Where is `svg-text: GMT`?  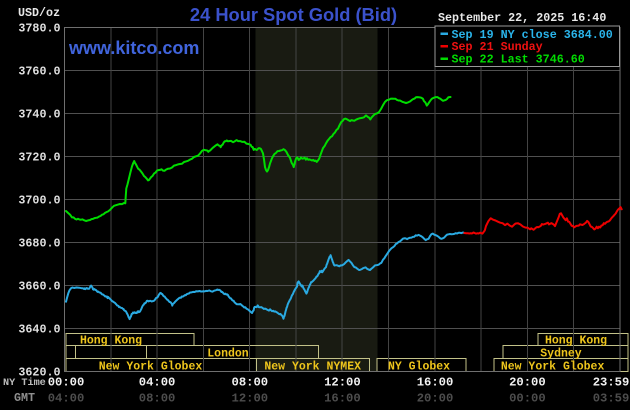 svg-text: GMT is located at coordinates (24, 398).